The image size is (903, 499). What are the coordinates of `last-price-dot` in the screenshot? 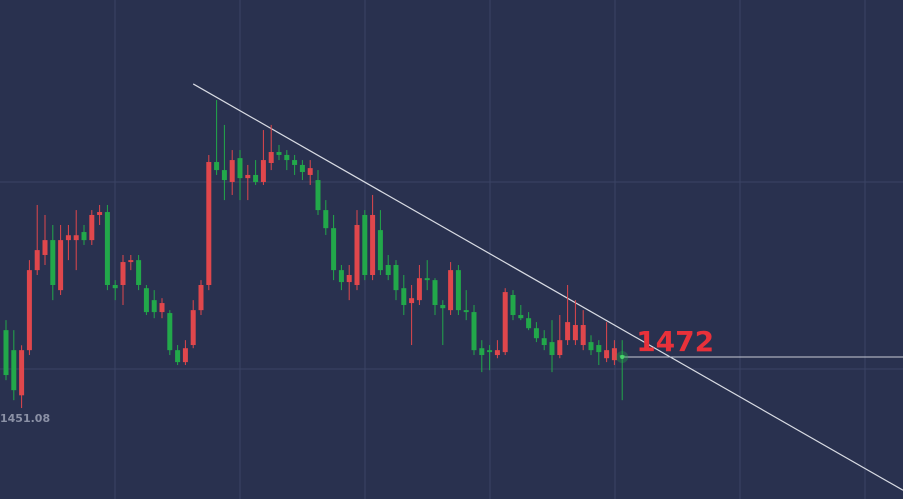 It's located at (622, 356).